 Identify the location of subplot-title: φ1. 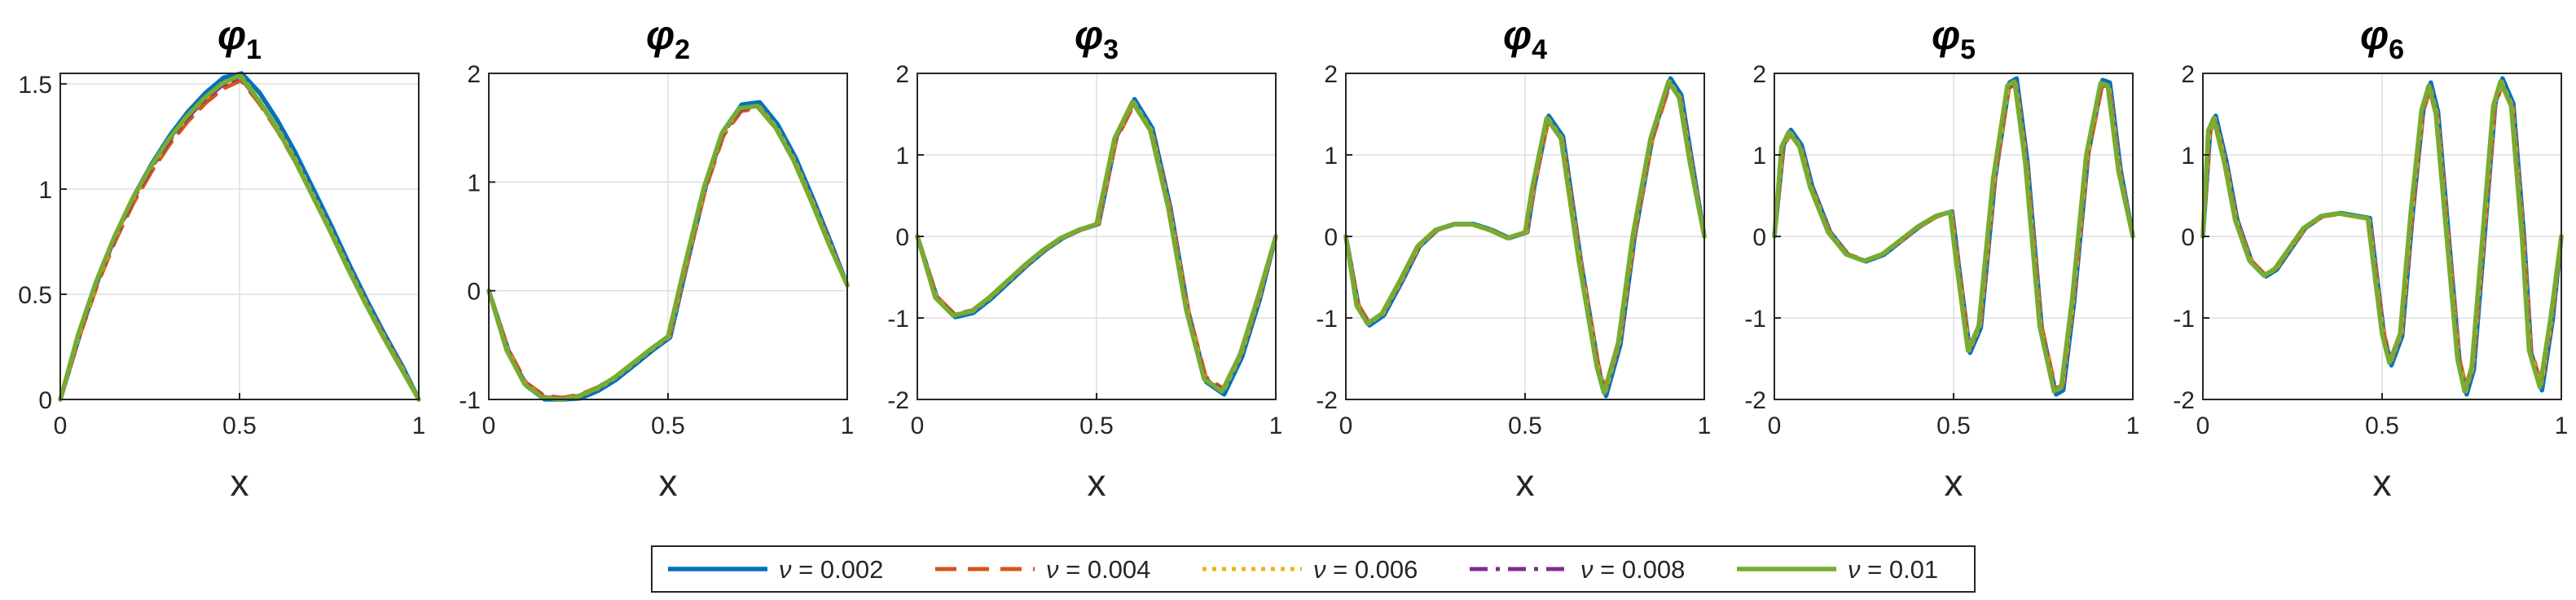
(240, 38).